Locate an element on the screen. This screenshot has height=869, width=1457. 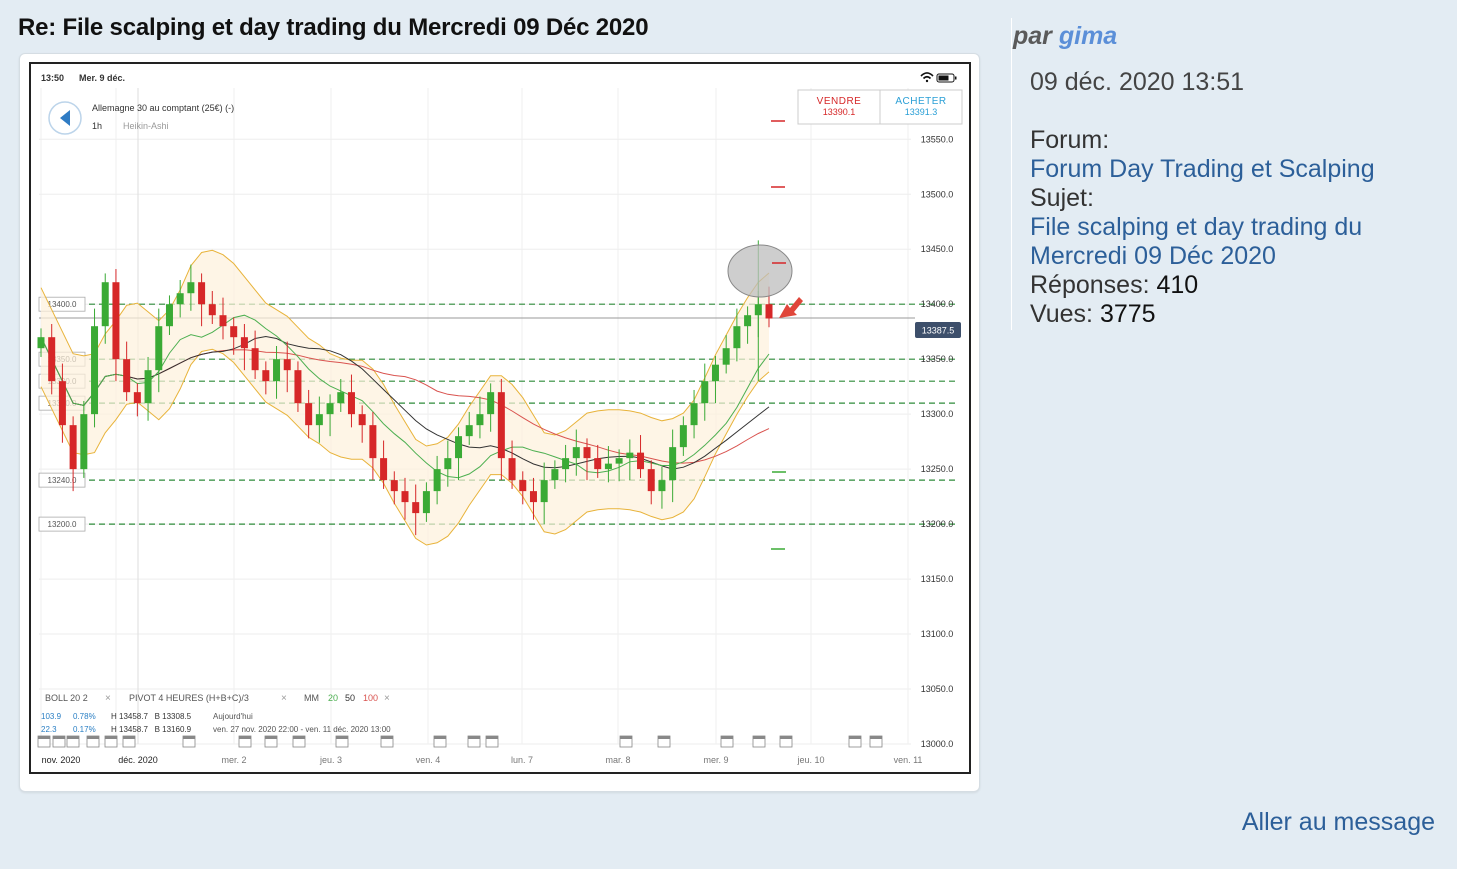
current-price-tag: 13387.5 is located at coordinates (938, 330).